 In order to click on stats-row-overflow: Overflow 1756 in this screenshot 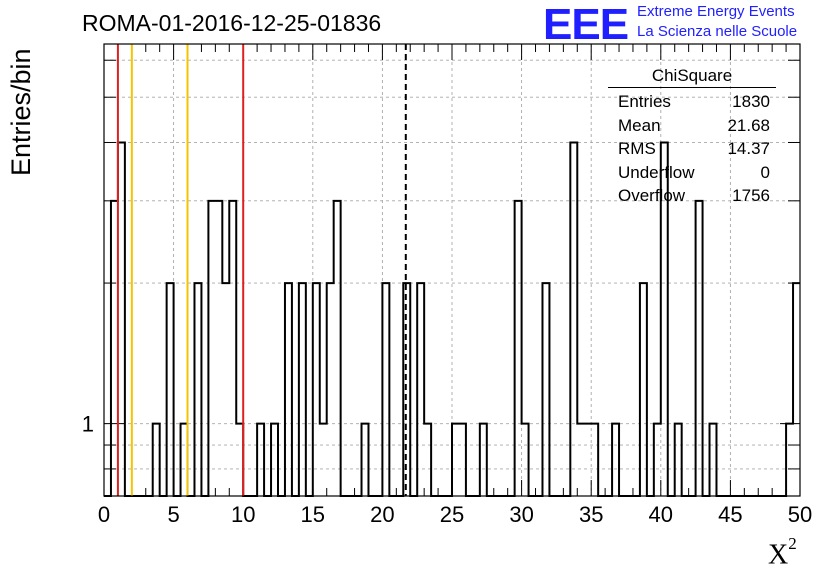, I will do `click(694, 196)`.